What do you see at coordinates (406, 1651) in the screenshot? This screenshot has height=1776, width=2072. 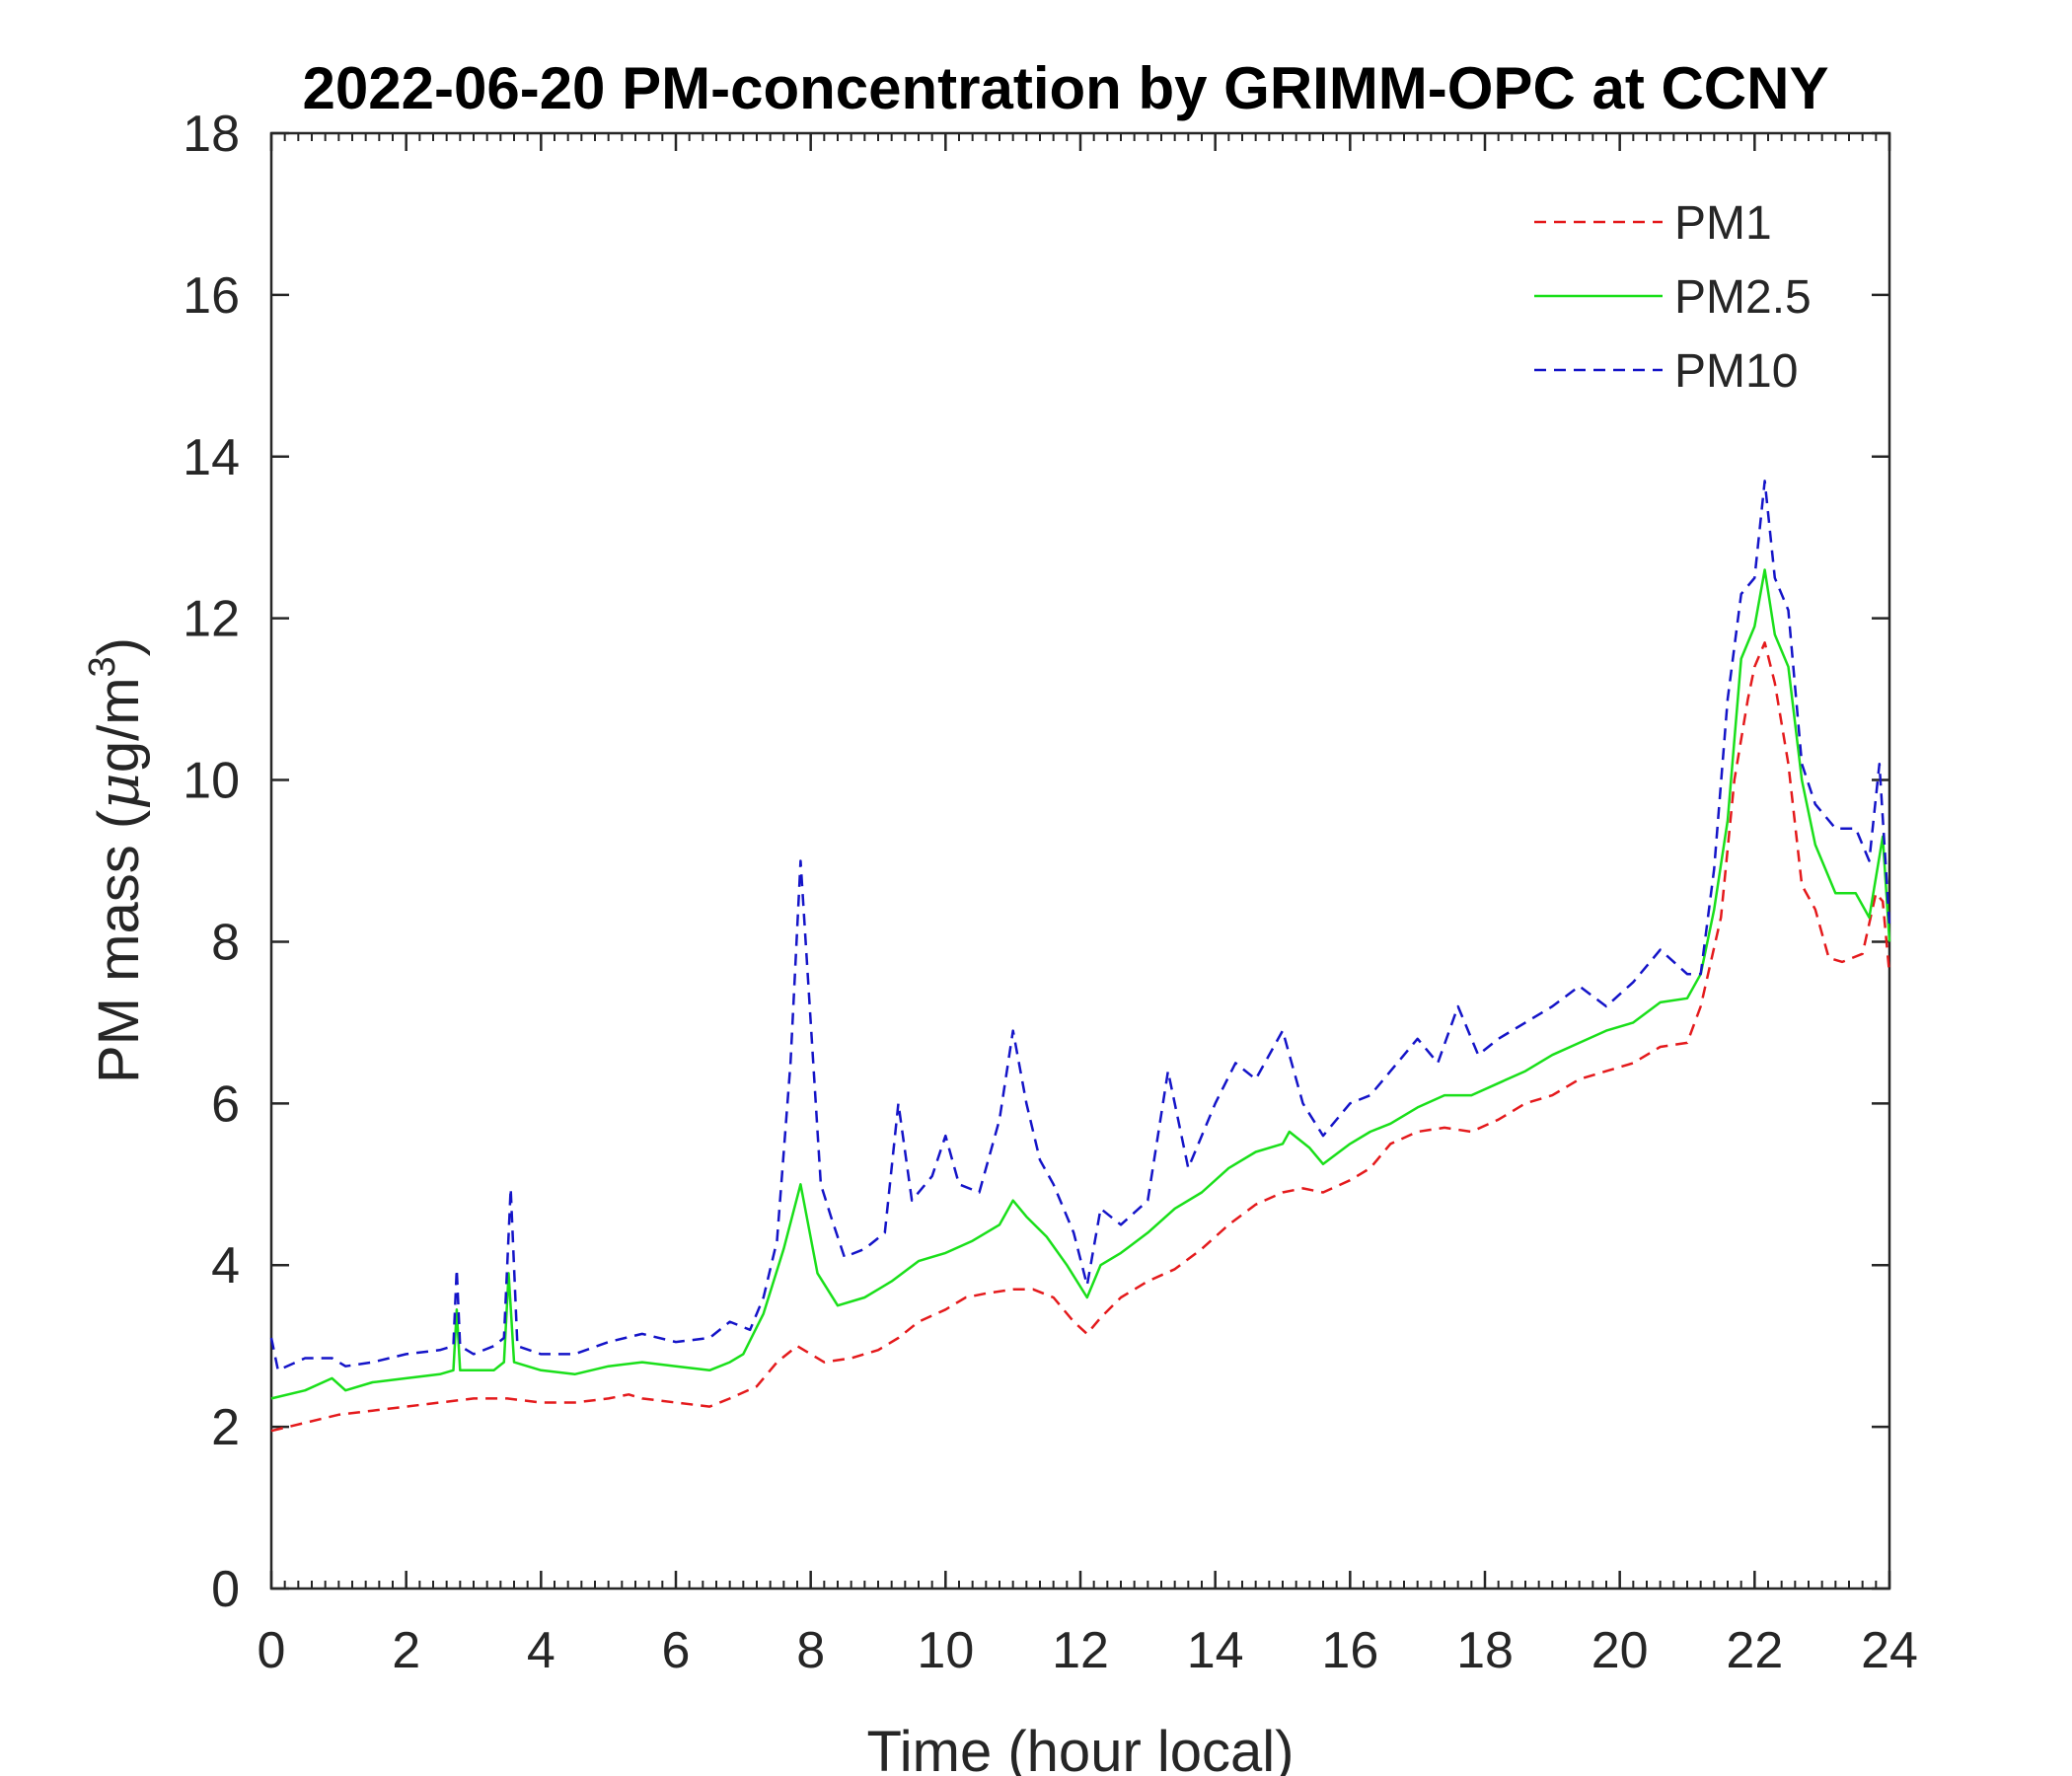 I see `x-tick-label: 2` at bounding box center [406, 1651].